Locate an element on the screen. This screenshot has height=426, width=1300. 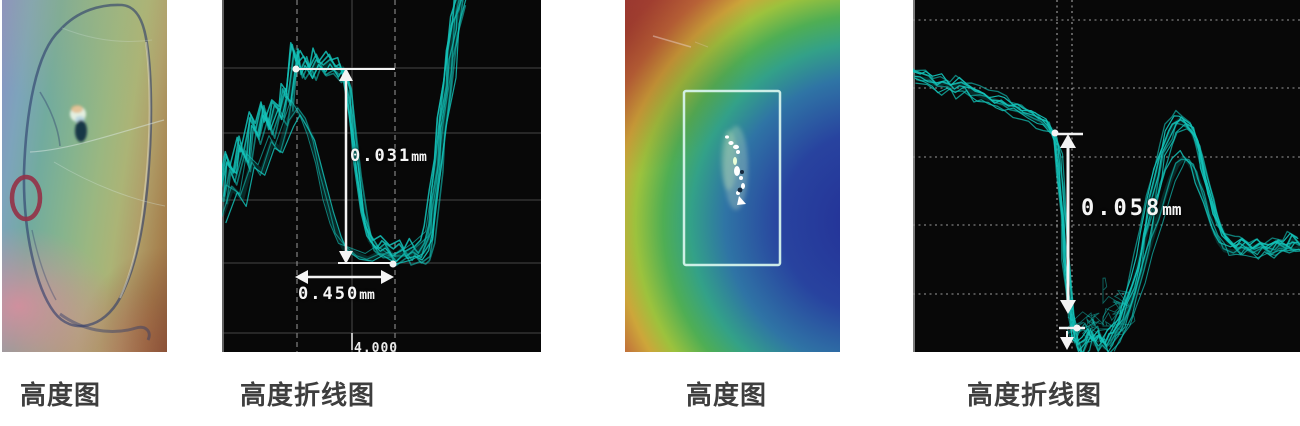
contour-inner-right is located at coordinates (135, 170).